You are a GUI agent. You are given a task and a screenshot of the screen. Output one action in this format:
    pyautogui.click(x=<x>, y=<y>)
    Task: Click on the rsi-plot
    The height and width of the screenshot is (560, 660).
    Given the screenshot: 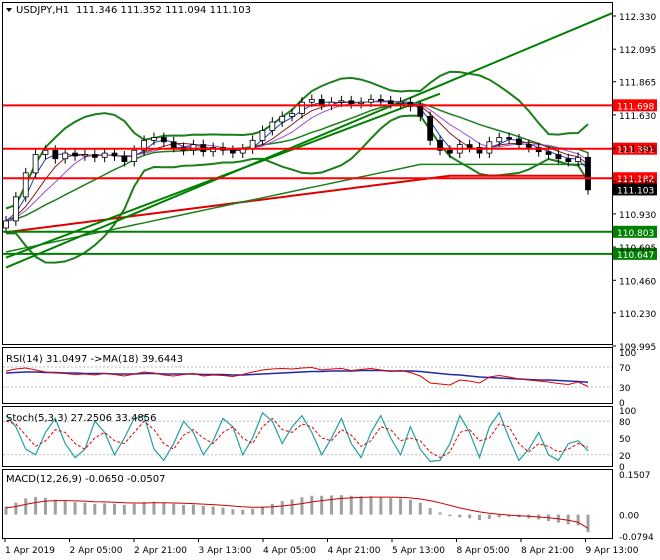 What is the action you would take?
    pyautogui.click(x=307, y=377)
    